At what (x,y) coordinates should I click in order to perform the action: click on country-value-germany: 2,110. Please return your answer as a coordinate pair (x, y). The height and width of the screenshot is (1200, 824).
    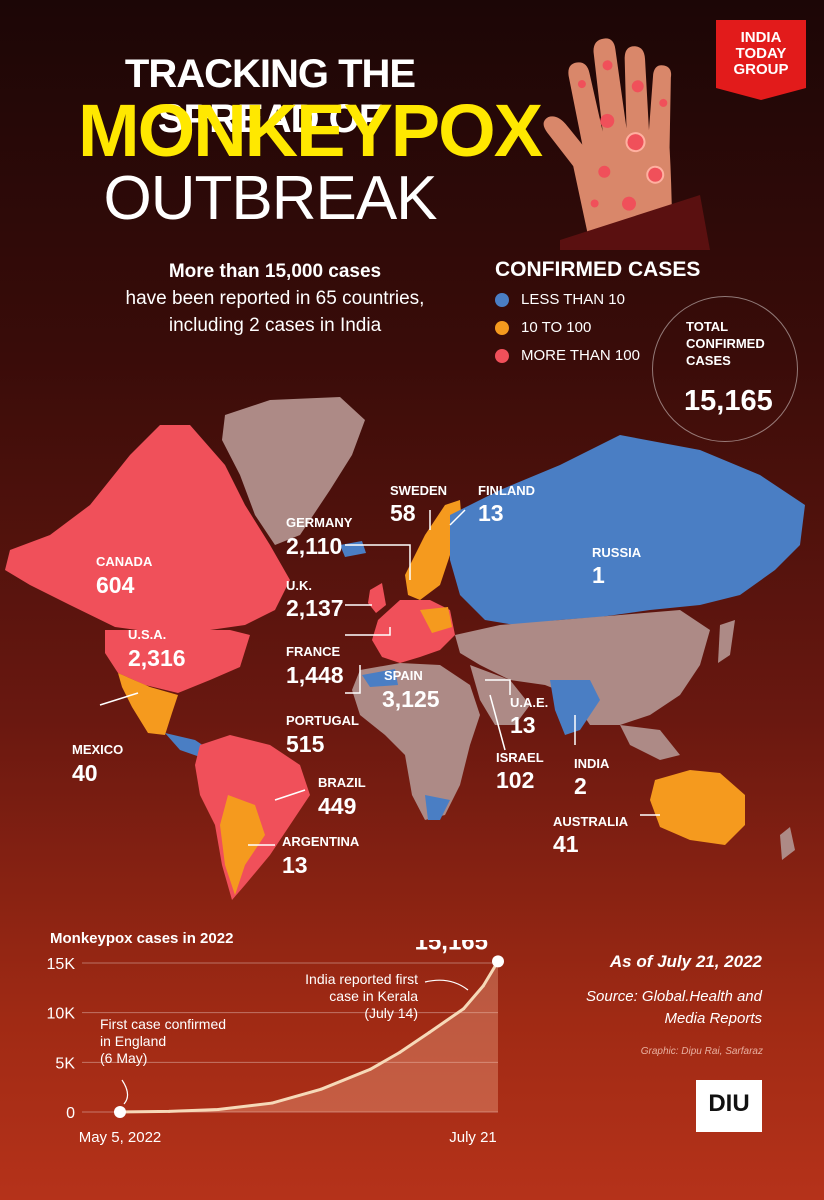
    Looking at the image, I should click on (314, 546).